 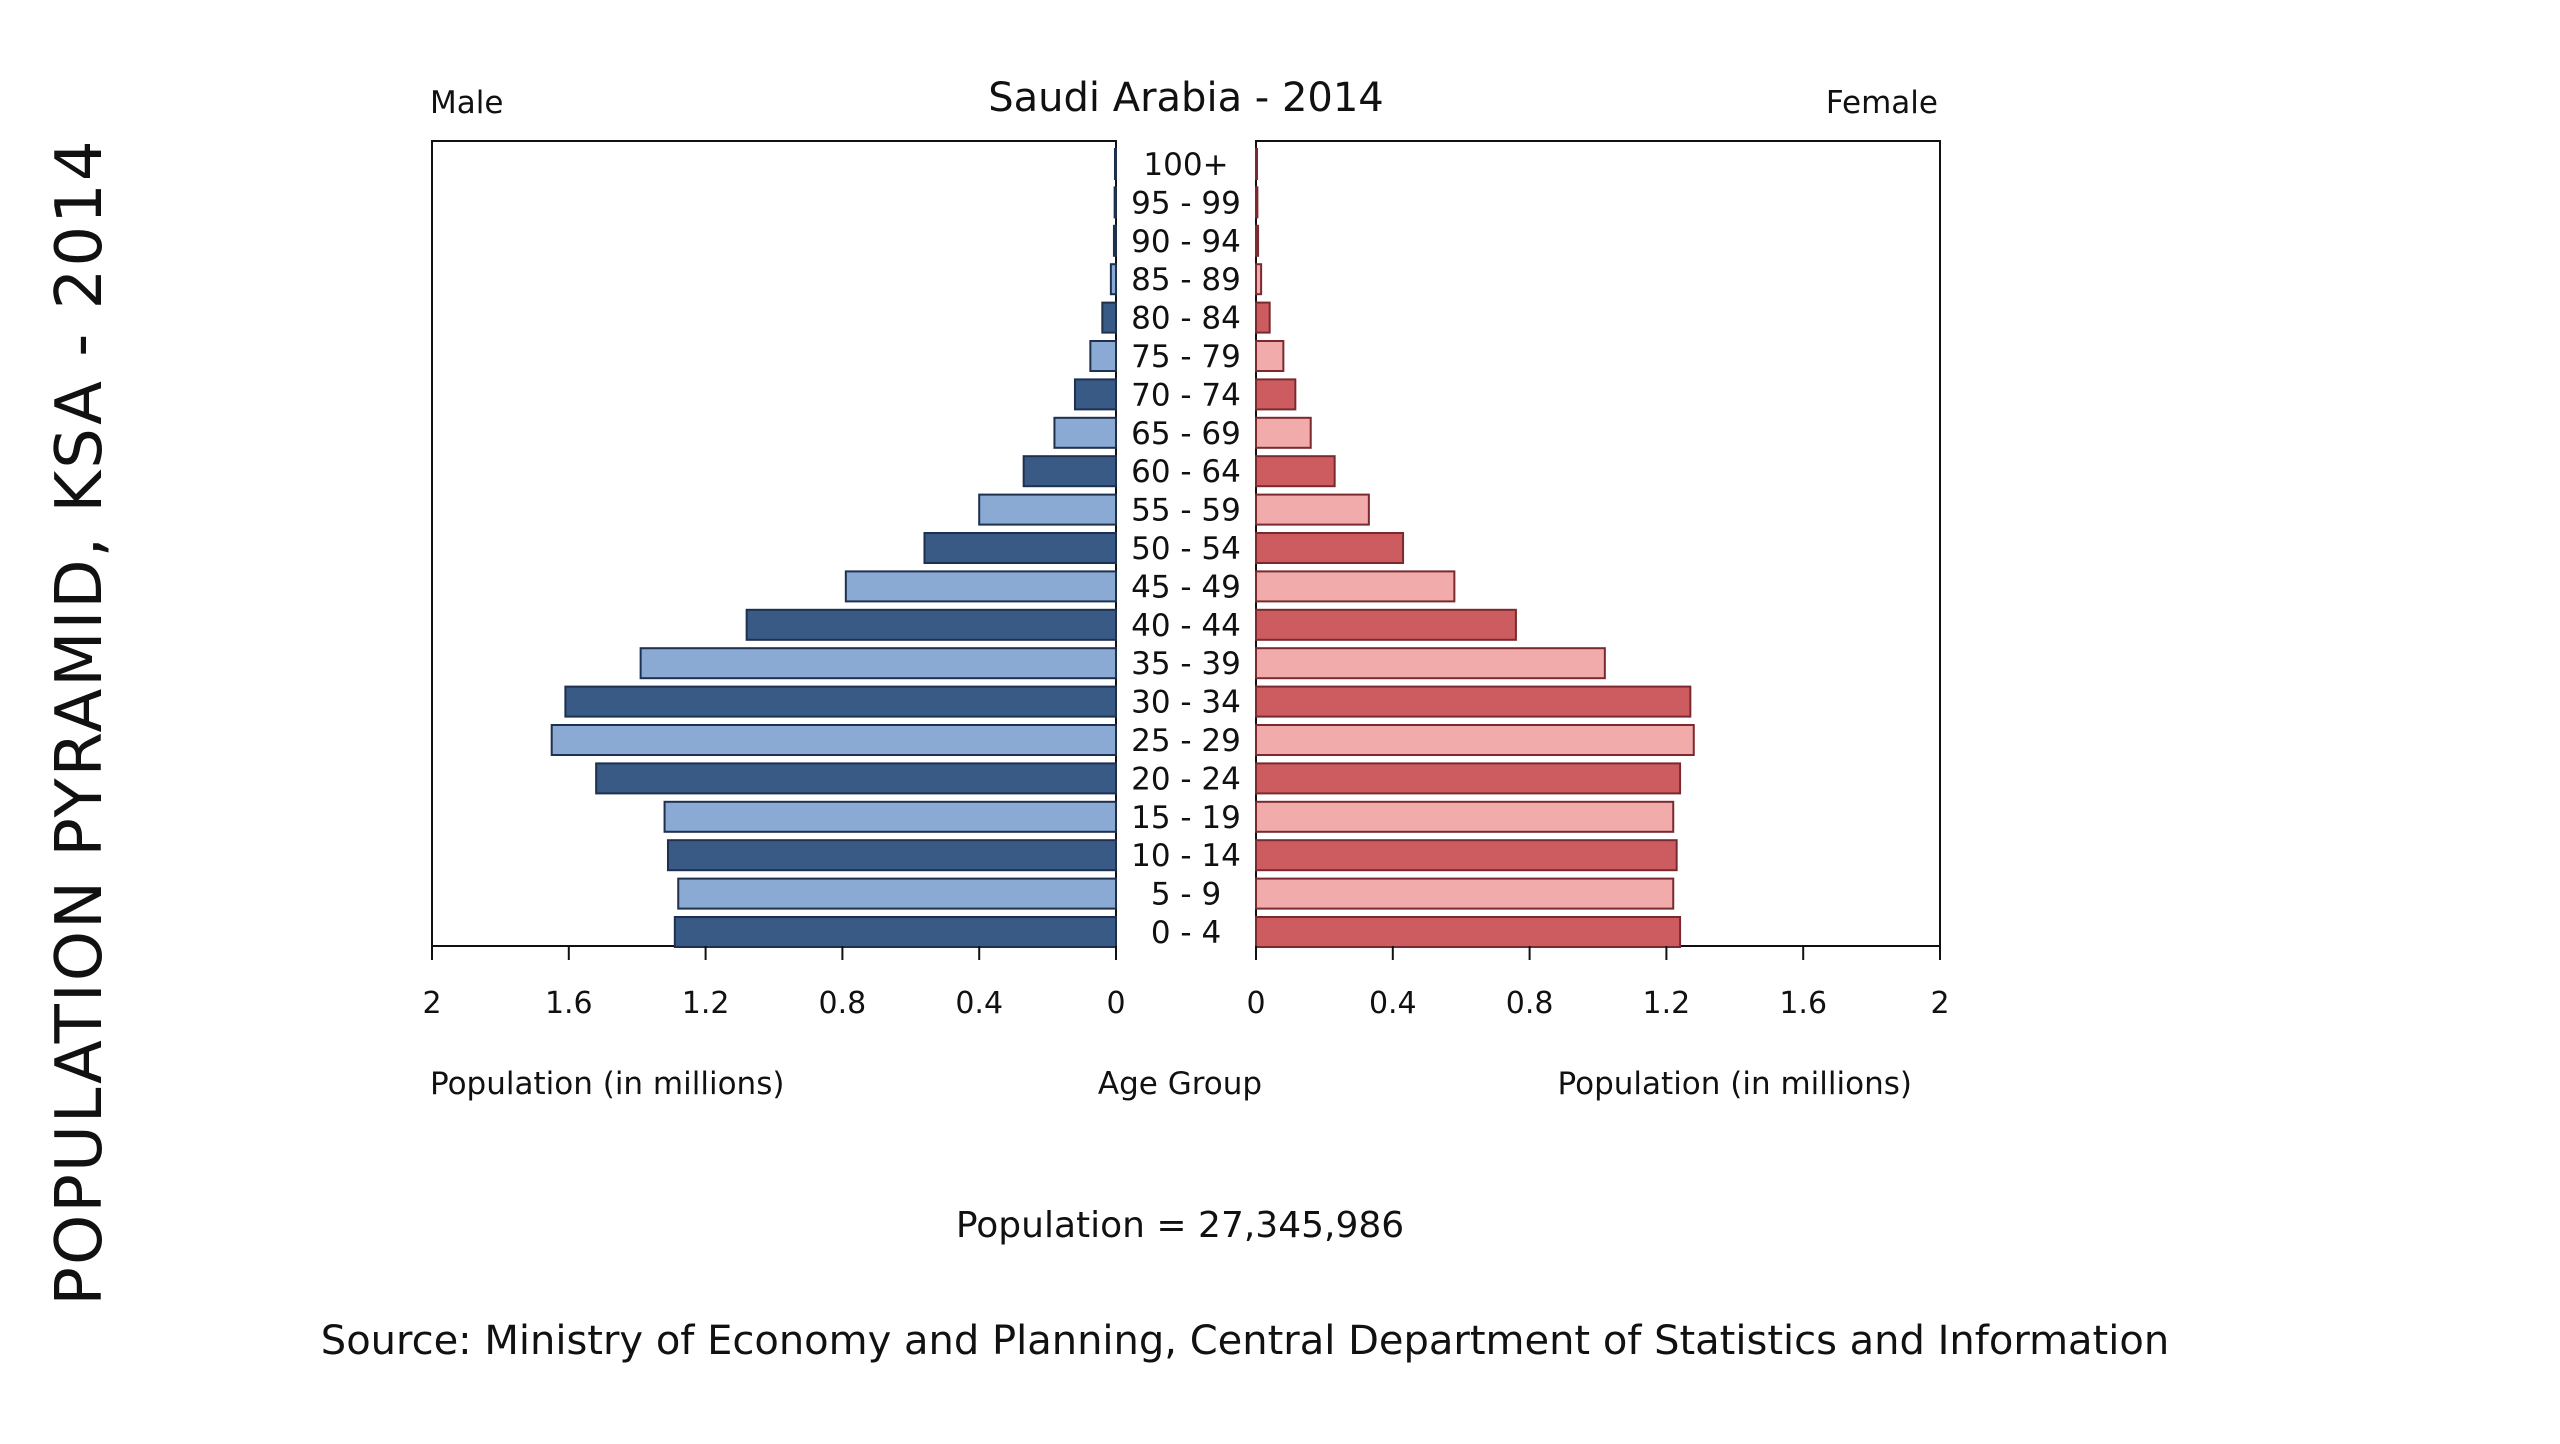 What do you see at coordinates (1735, 1084) in the screenshot?
I see `female-axis-label: Population (in millions)` at bounding box center [1735, 1084].